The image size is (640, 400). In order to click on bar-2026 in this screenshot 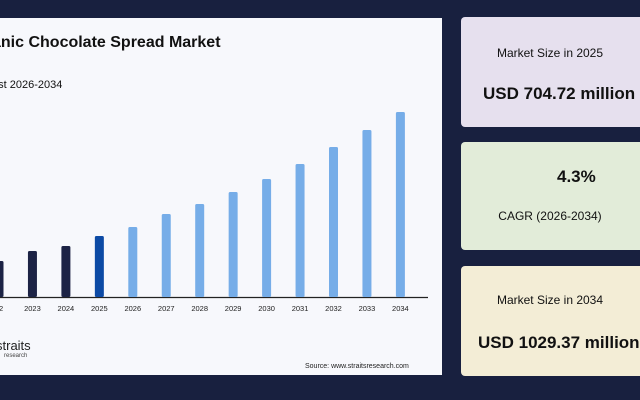, I will do `click(133, 262)`.